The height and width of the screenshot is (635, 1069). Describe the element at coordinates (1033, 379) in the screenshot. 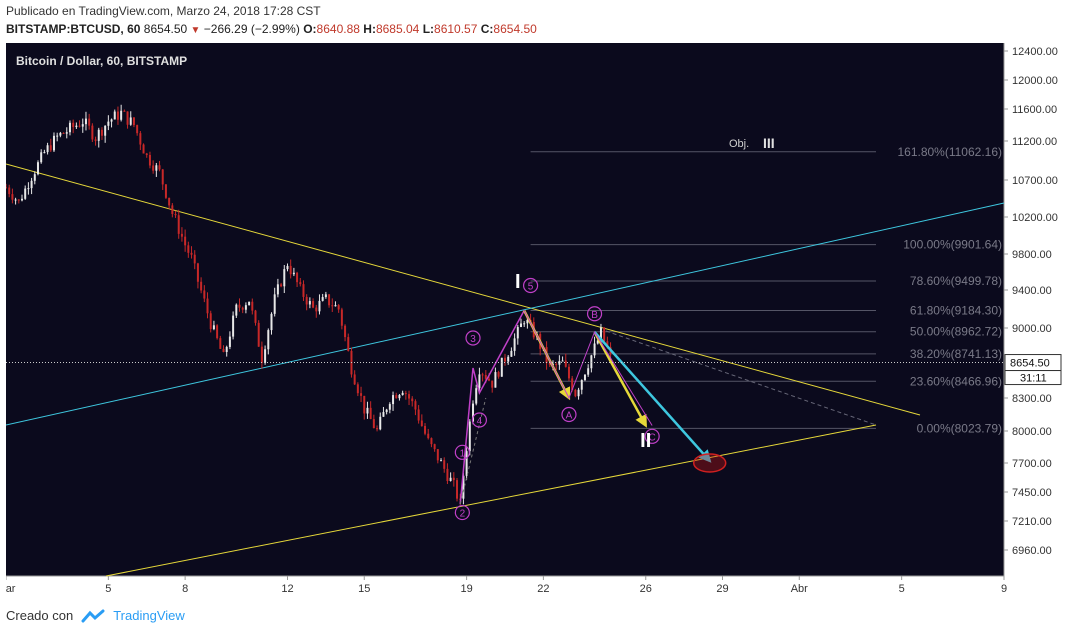

I see `countdown-label: 31:11` at that location.